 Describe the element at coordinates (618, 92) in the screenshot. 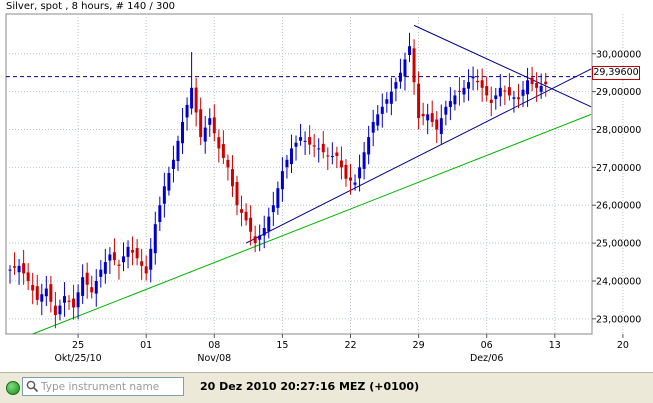

I see `y-tick-label: 29,00000` at that location.